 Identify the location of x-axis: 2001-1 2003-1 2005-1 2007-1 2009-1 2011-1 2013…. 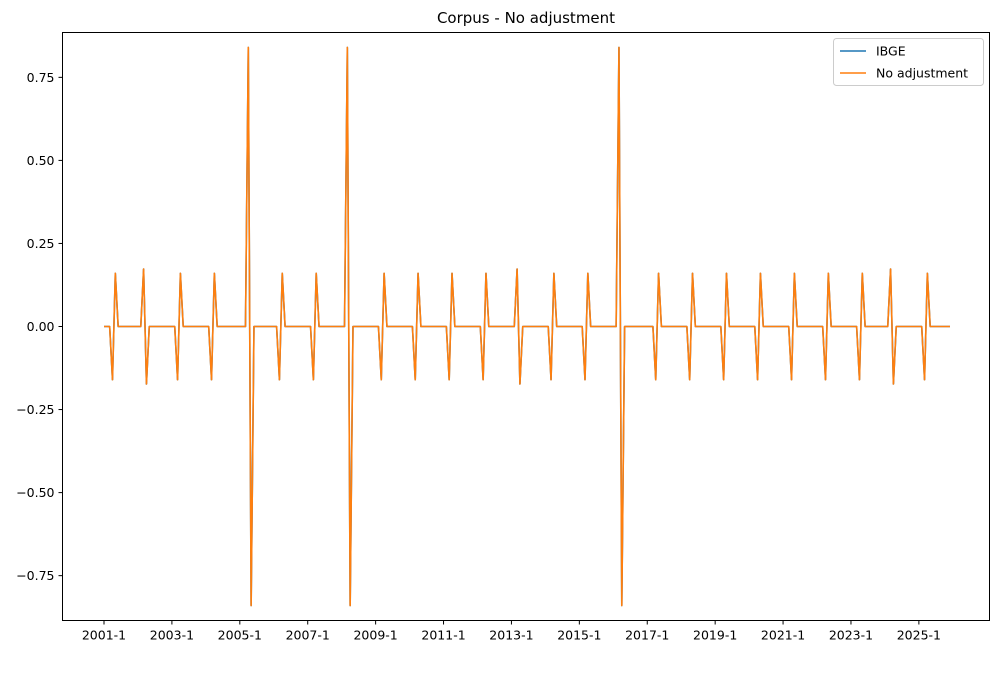
(511, 631).